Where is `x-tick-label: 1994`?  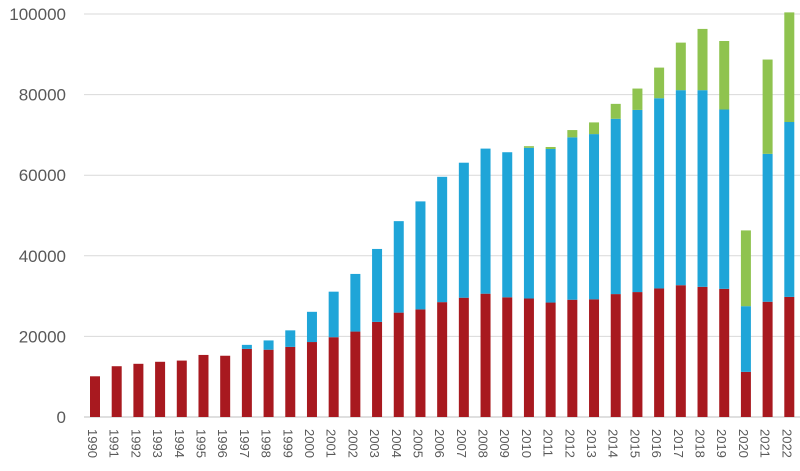
x-tick-label: 1994 is located at coordinates (179, 443).